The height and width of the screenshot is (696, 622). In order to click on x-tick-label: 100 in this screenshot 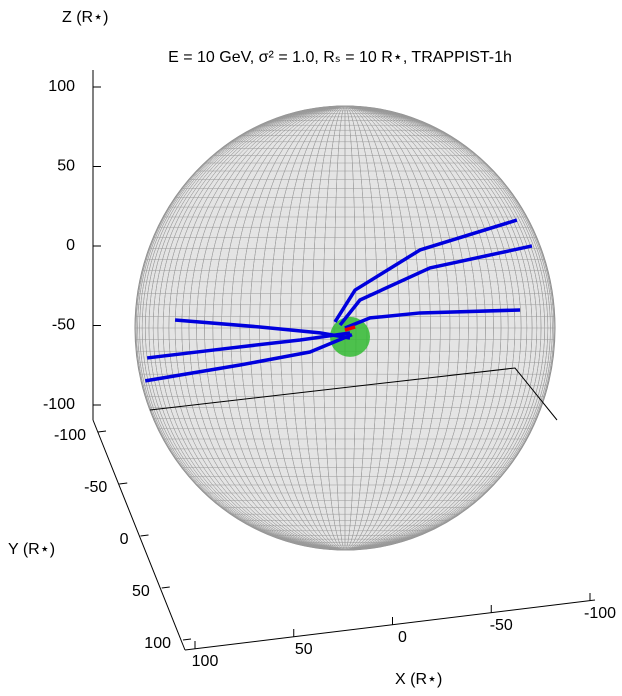, I will do `click(205, 661)`.